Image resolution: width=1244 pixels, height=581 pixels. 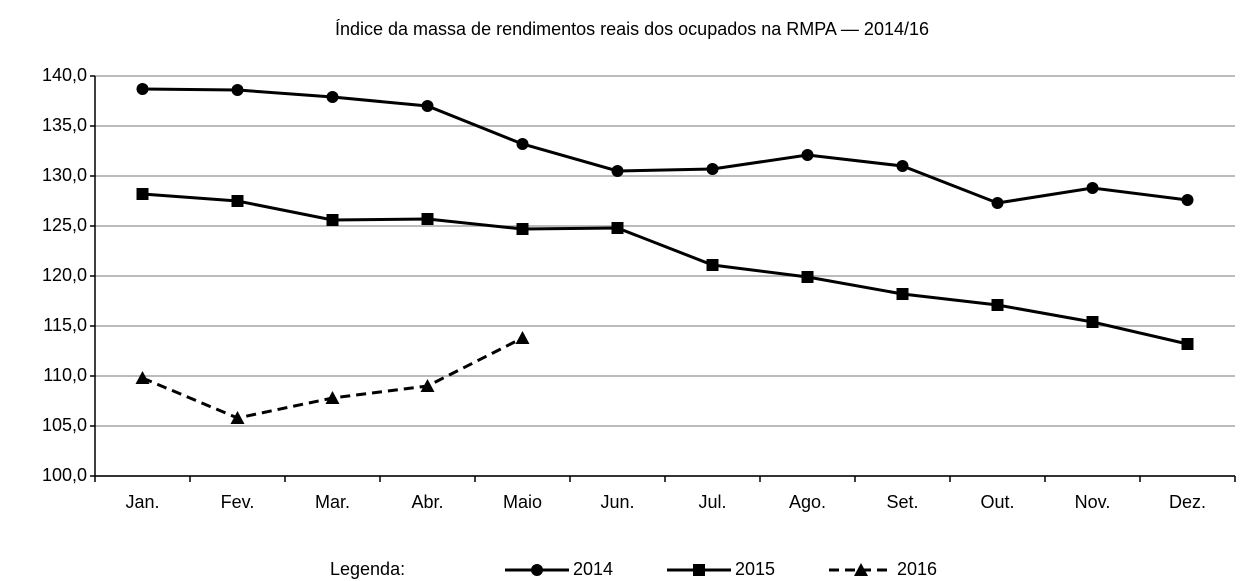 What do you see at coordinates (427, 502) in the screenshot?
I see `x-tick-label: Abr.` at bounding box center [427, 502].